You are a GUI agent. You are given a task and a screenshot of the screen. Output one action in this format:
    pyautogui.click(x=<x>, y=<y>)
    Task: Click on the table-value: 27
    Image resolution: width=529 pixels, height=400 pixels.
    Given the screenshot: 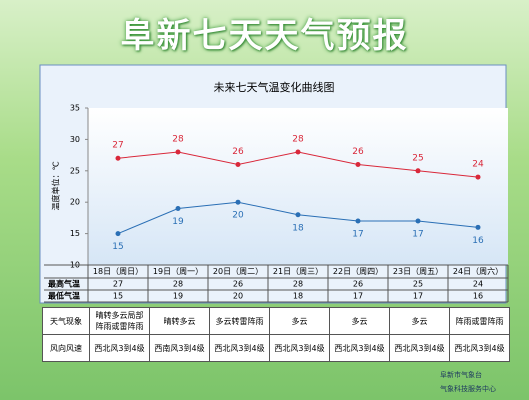 What is the action you would take?
    pyautogui.click(x=118, y=284)
    